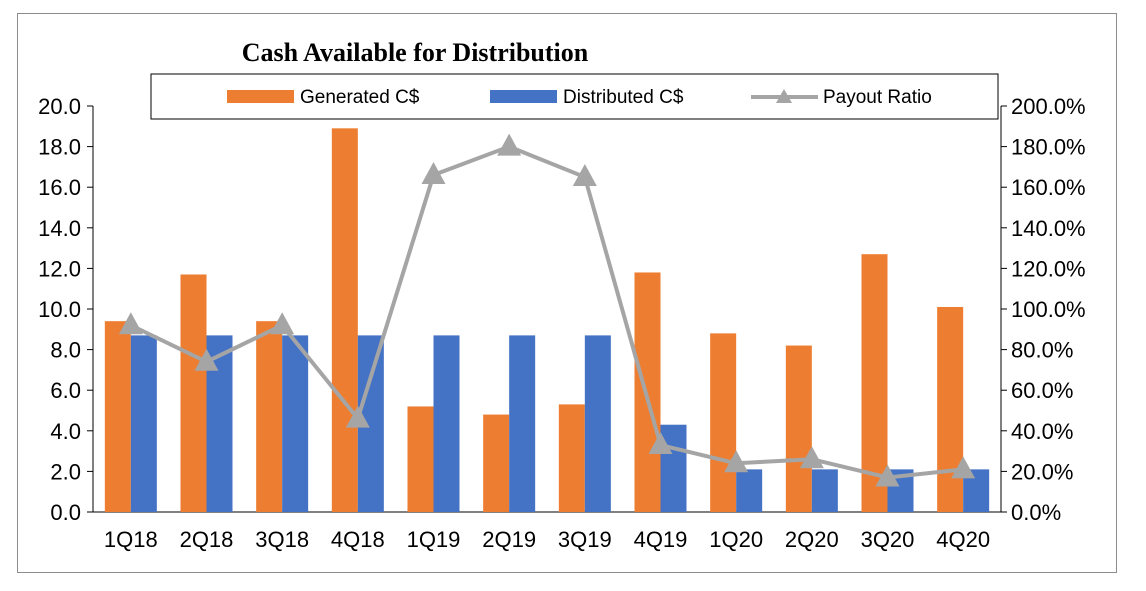 Image resolution: width=1146 pixels, height=591 pixels. Describe the element at coordinates (1042, 471) in the screenshot. I see `y-right-tick-label: 20.0%` at that location.